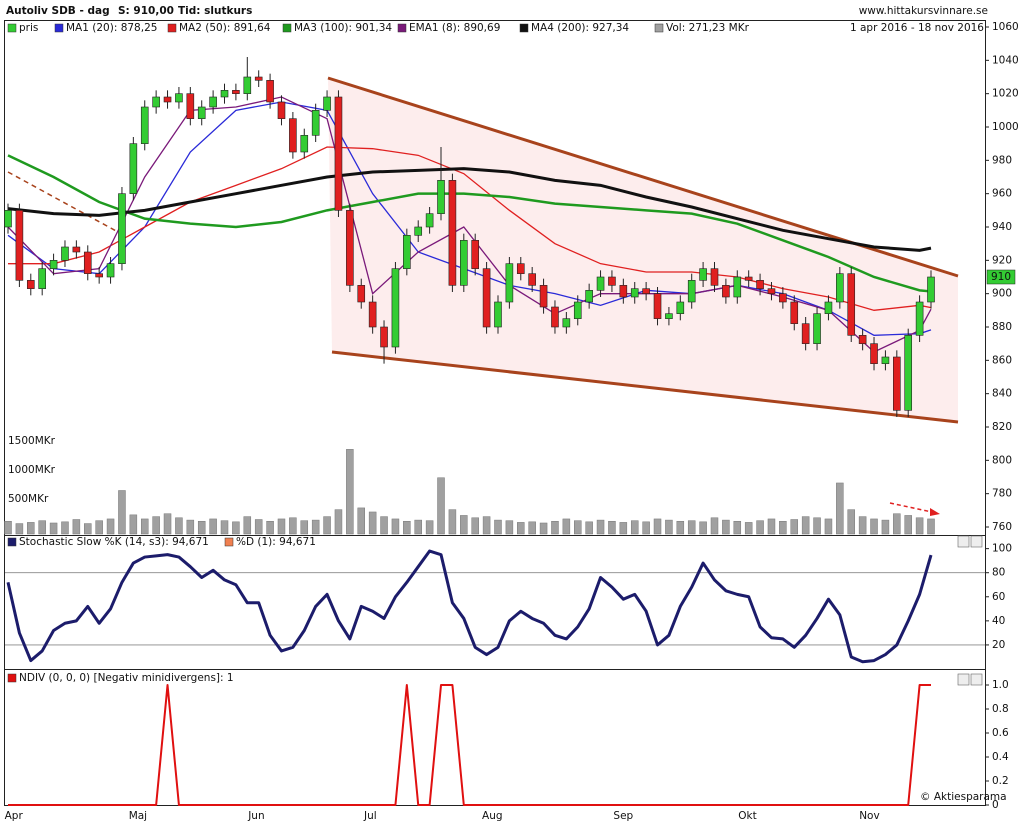 Image resolution: width=1032 pixels, height=828 pixels. I want to click on y-tick-label: 0.8, so click(1000, 709).